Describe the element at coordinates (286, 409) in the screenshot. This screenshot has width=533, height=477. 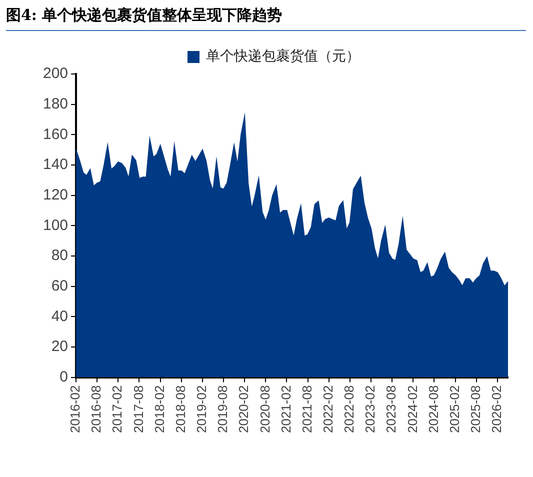
I see `x-tick-label: 2021-02` at that location.